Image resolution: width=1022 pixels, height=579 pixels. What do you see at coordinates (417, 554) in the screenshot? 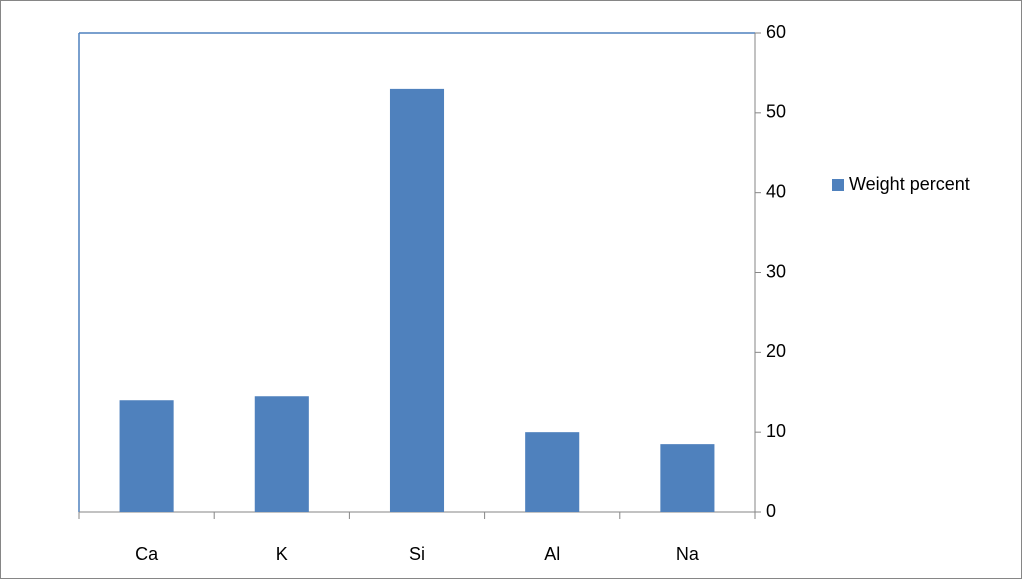
I see `x-tick-label: Si` at bounding box center [417, 554].